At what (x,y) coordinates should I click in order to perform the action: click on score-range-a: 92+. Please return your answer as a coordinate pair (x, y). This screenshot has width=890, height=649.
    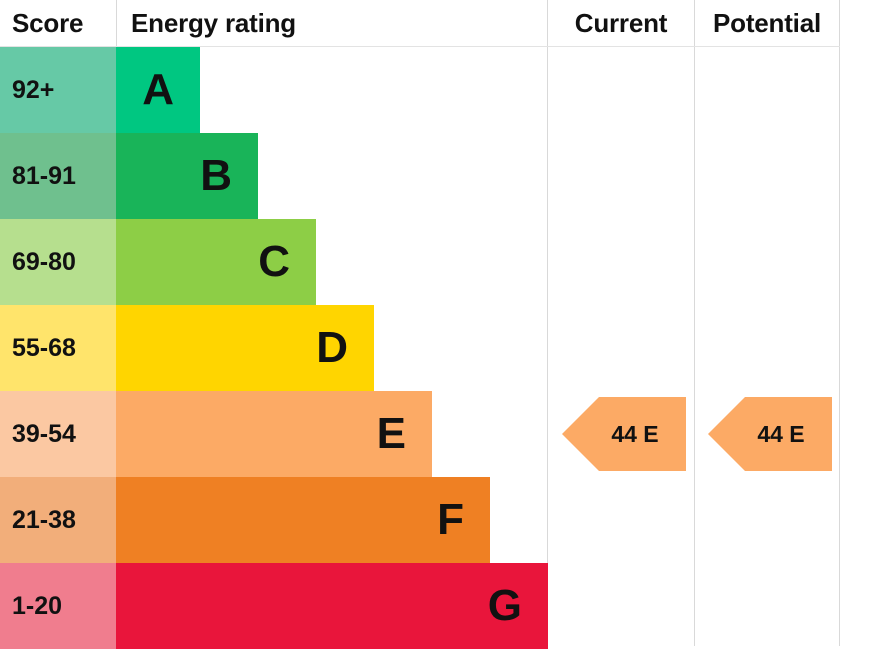
    Looking at the image, I should click on (58, 90).